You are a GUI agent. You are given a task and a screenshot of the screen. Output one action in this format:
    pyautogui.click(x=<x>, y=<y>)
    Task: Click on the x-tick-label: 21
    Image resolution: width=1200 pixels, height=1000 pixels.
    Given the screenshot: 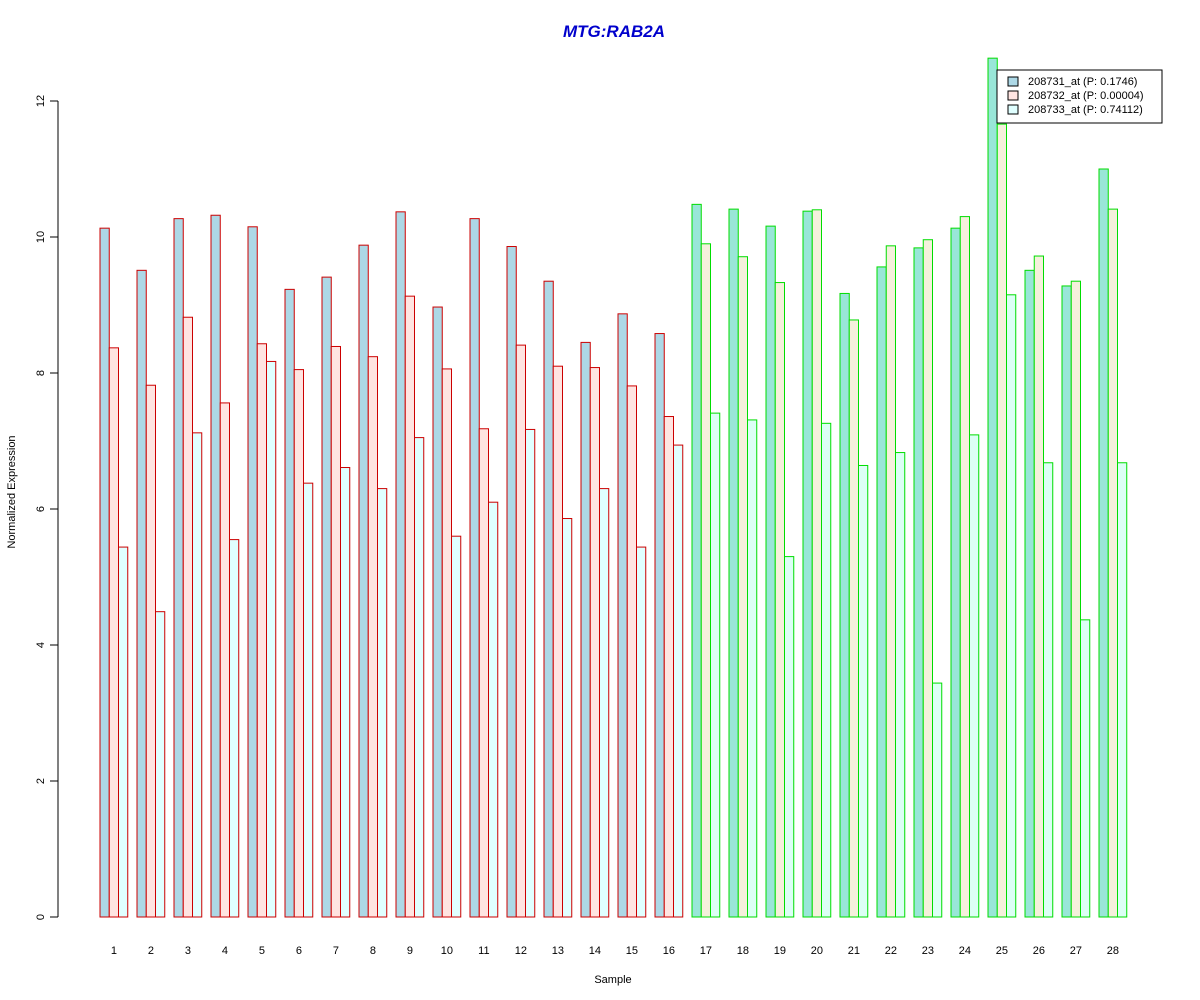 What is the action you would take?
    pyautogui.click(x=854, y=951)
    